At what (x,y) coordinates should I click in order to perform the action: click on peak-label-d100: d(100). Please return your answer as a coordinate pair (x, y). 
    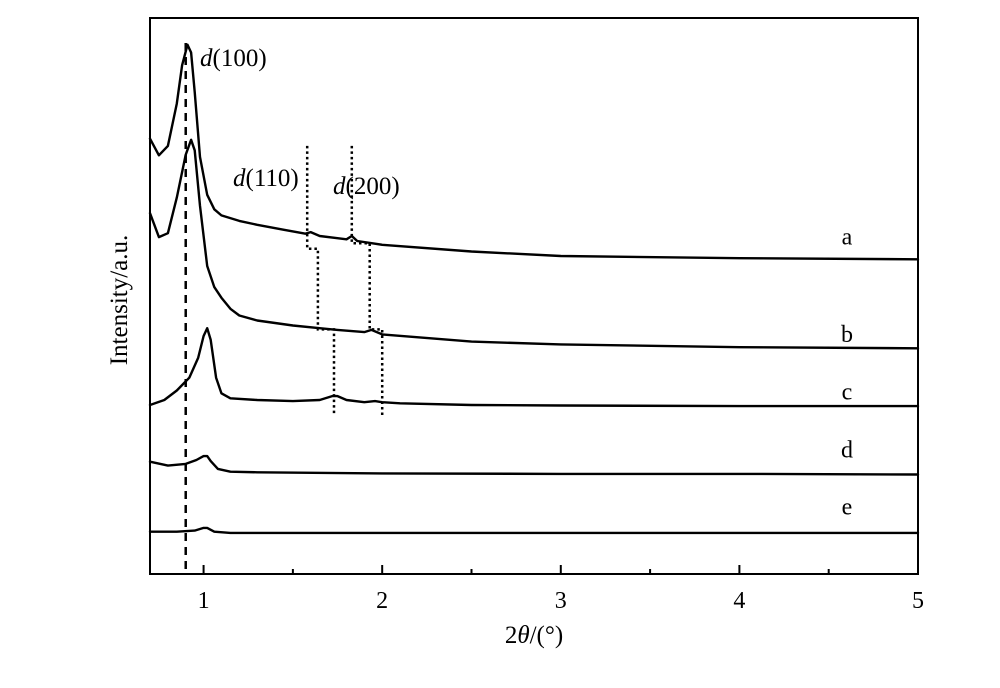
    Looking at the image, I should click on (233, 58).